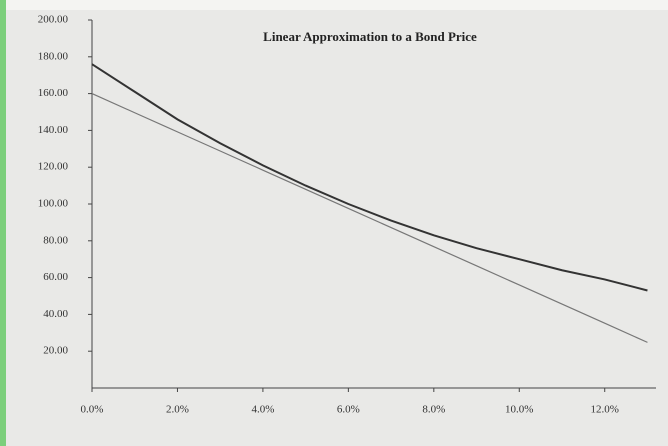 The width and height of the screenshot is (668, 446). What do you see at coordinates (177, 410) in the screenshot?
I see `x-tick-label: 2.0%` at bounding box center [177, 410].